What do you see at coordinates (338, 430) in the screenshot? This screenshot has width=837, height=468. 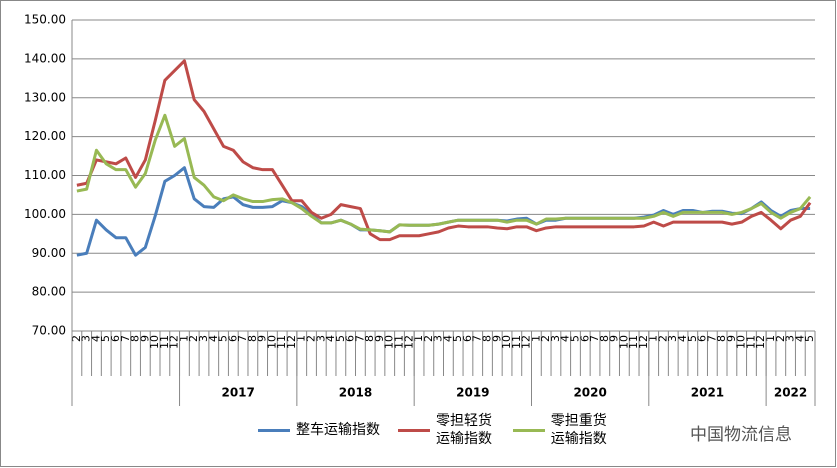 I see `legend-label: 整车运输指数` at bounding box center [338, 430].